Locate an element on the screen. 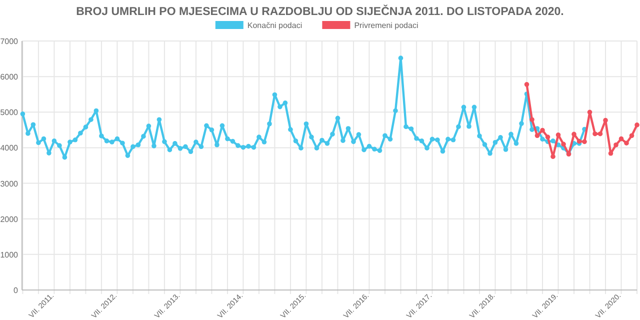 The width and height of the screenshot is (640, 320). legend-label: Privremeni podaci is located at coordinates (386, 25).